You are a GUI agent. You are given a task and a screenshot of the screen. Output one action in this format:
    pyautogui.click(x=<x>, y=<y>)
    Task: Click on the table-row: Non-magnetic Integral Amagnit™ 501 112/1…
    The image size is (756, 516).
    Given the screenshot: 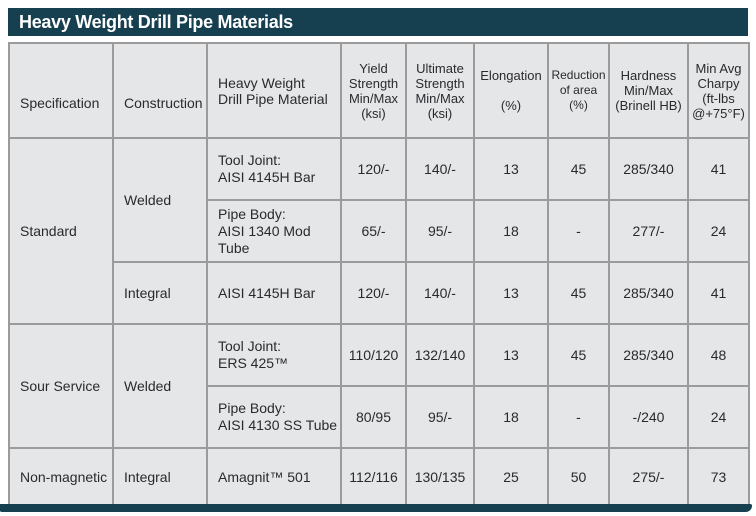 What is the action you would take?
    pyautogui.click(x=379, y=477)
    